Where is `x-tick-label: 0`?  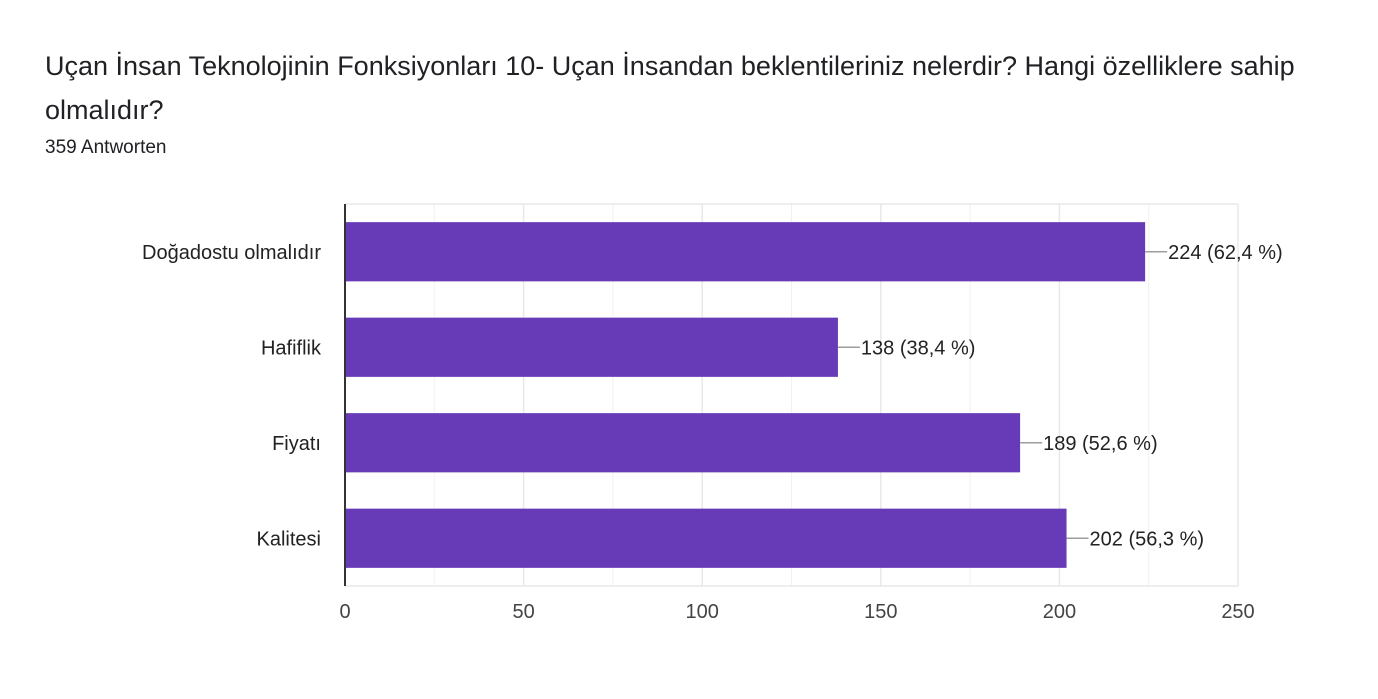 x-tick-label: 0 is located at coordinates (344, 612).